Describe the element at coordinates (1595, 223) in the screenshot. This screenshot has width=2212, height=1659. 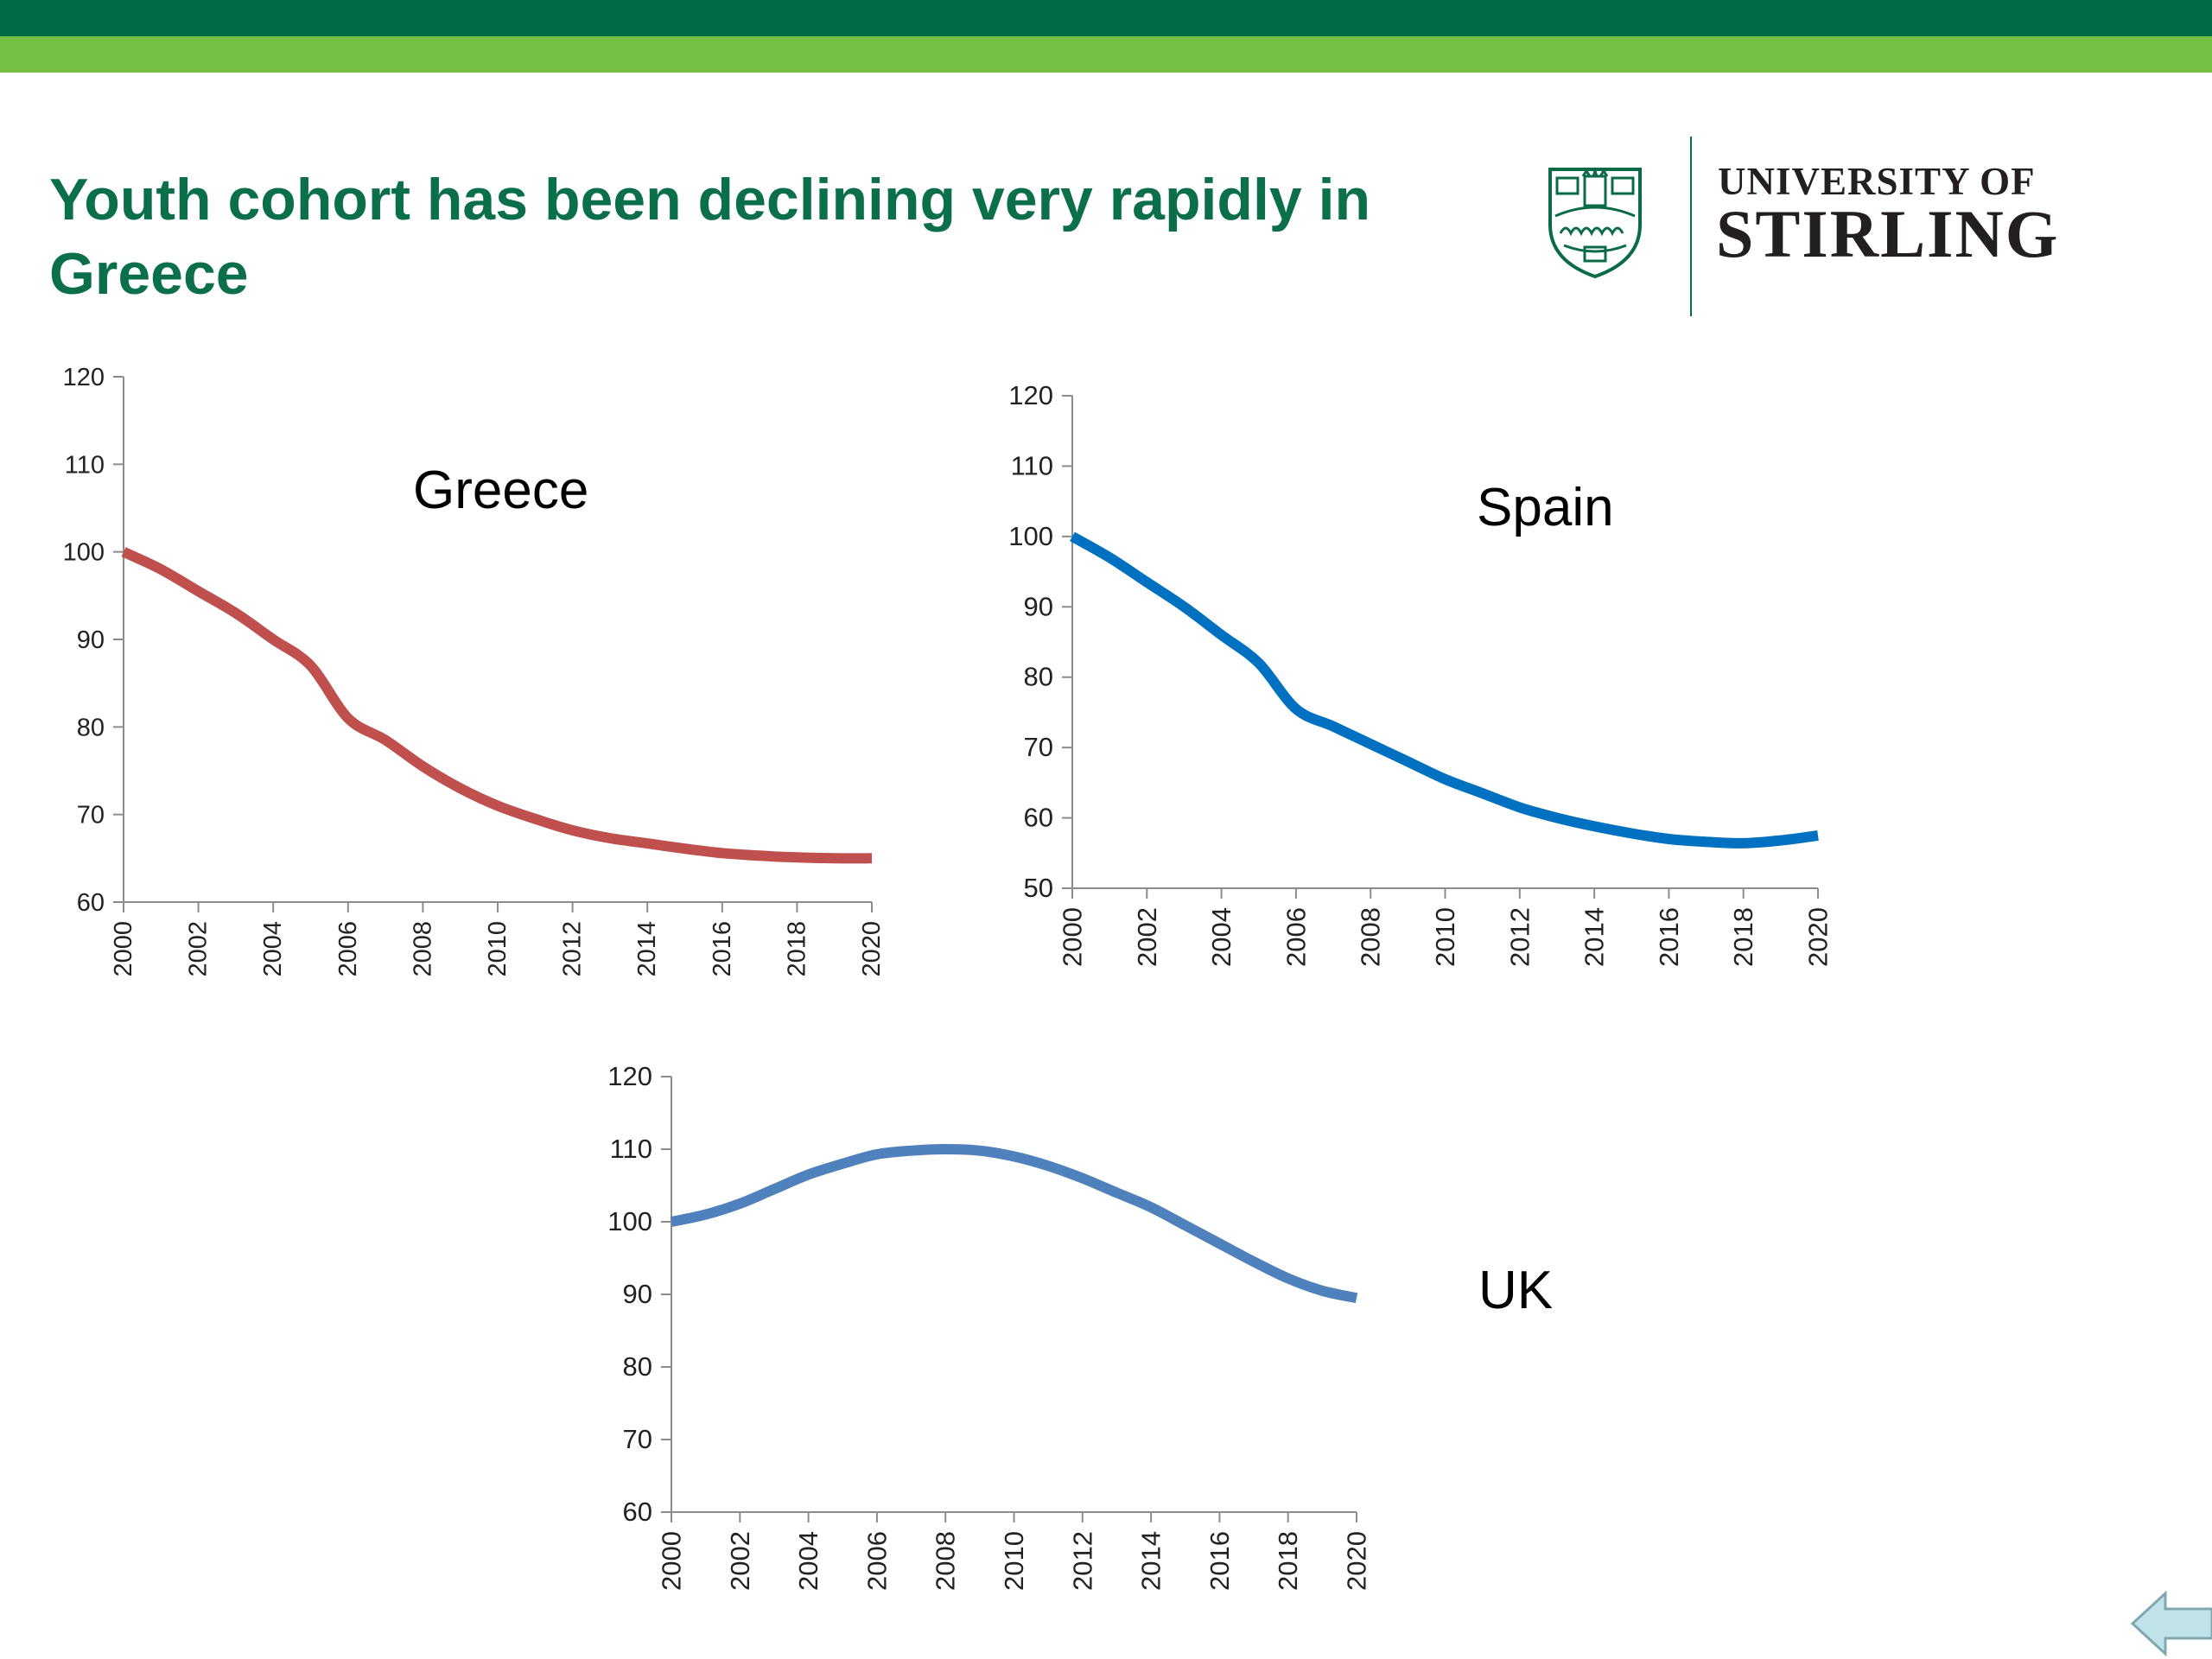
I see `crest-icon` at that location.